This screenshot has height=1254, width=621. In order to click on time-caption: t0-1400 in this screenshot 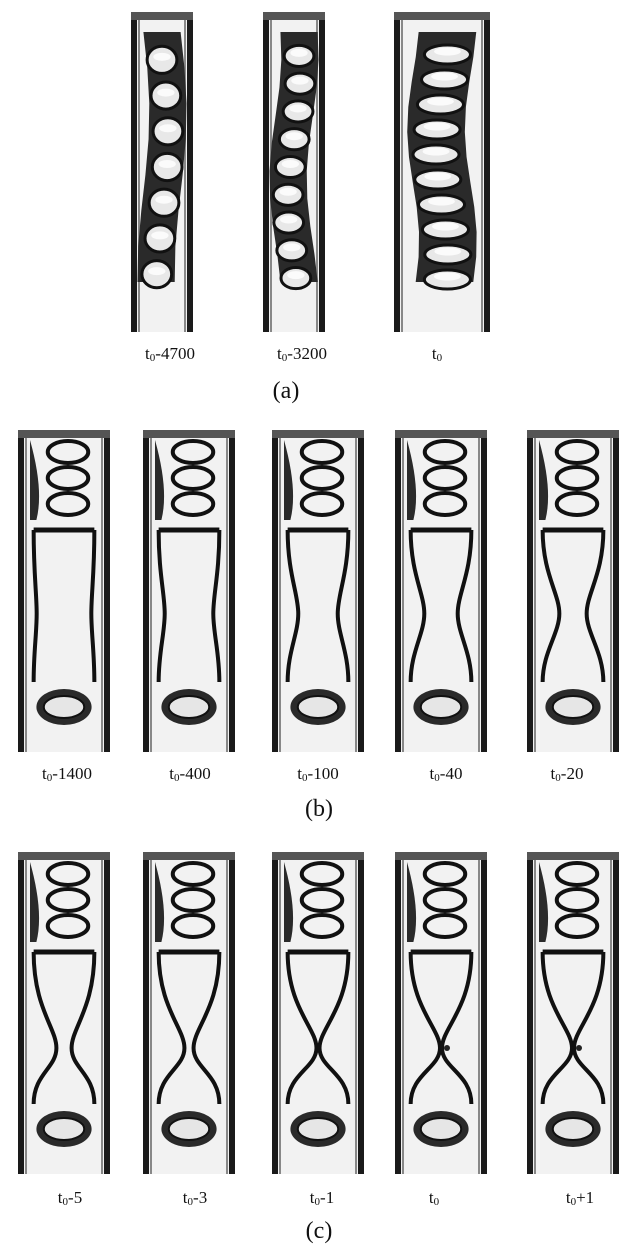, I will do `click(67, 774)`.